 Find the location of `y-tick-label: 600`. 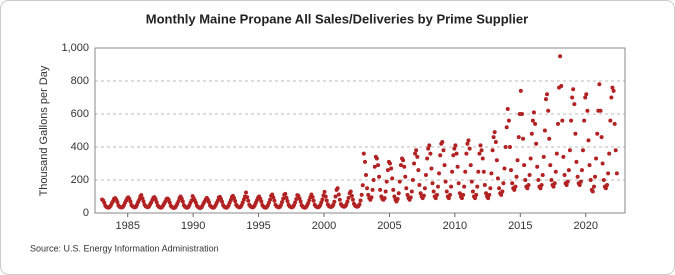

y-tick-label: 600 is located at coordinates (80, 114).